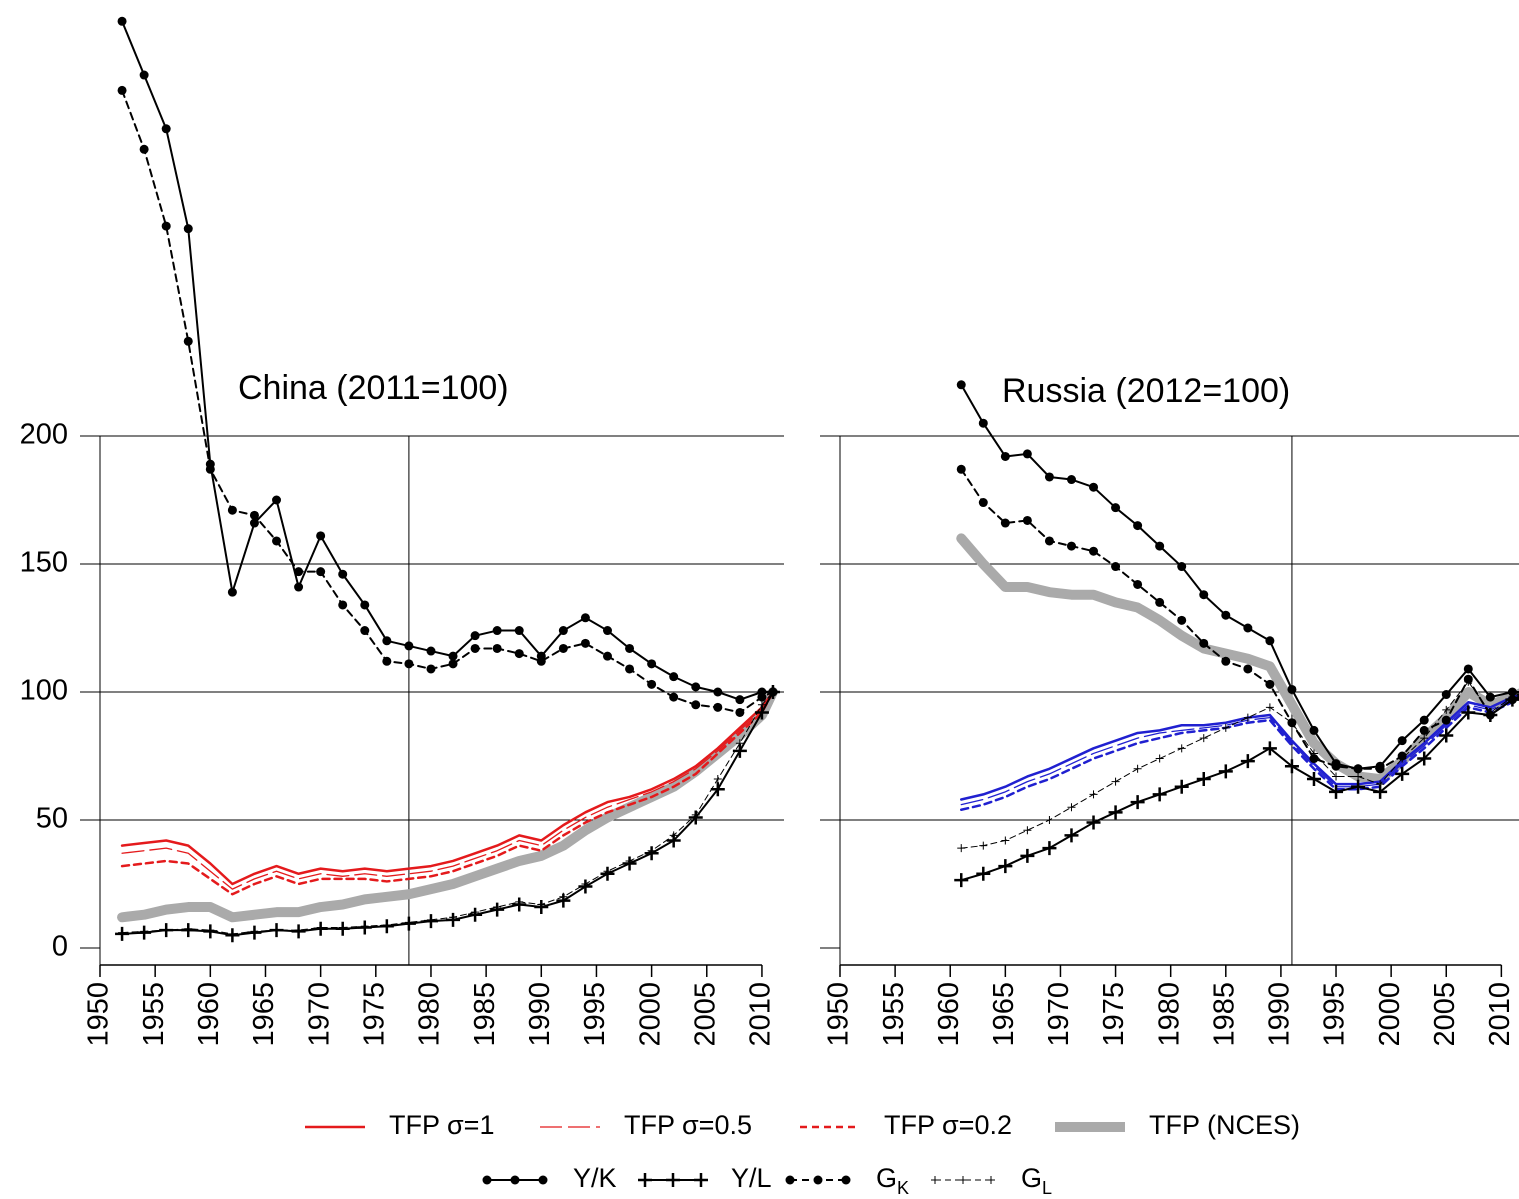  What do you see at coordinates (1146, 391) in the screenshot?
I see `chart-title: Russia (2012=100)` at bounding box center [1146, 391].